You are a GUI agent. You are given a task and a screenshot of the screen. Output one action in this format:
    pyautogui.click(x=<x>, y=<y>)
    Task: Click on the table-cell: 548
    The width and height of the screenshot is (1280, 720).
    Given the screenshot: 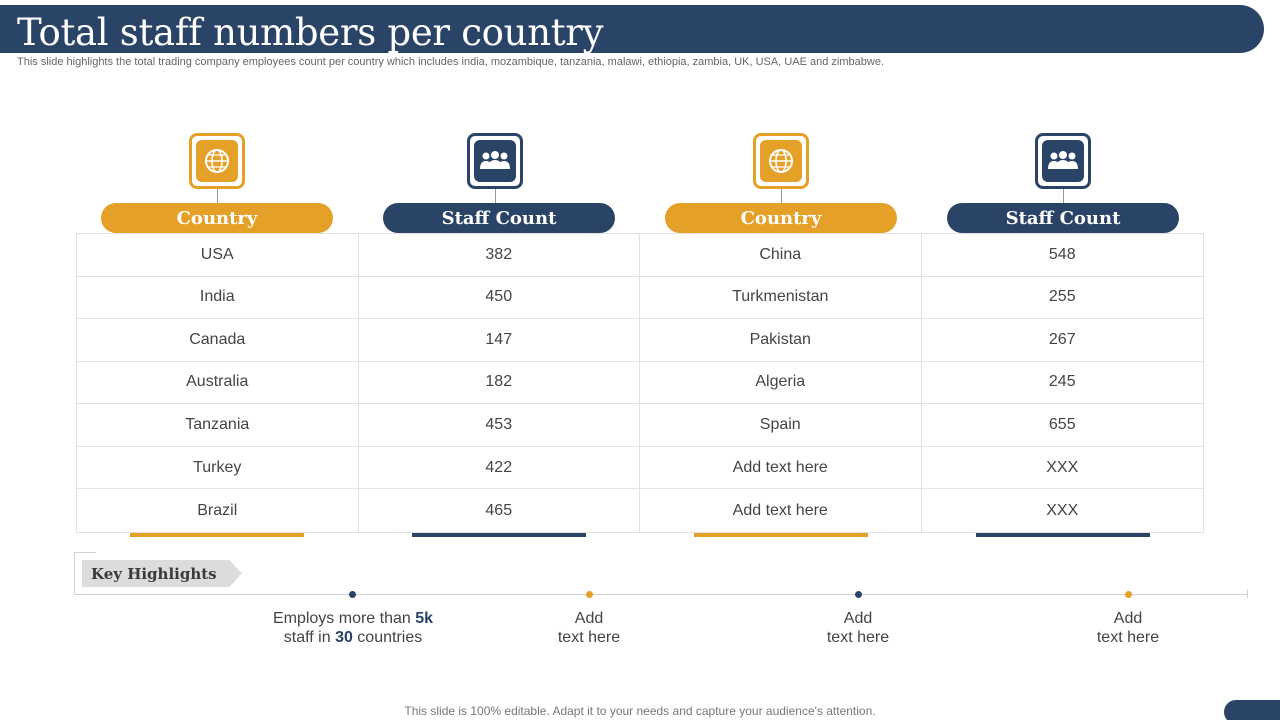 What is the action you would take?
    pyautogui.click(x=1062, y=255)
    